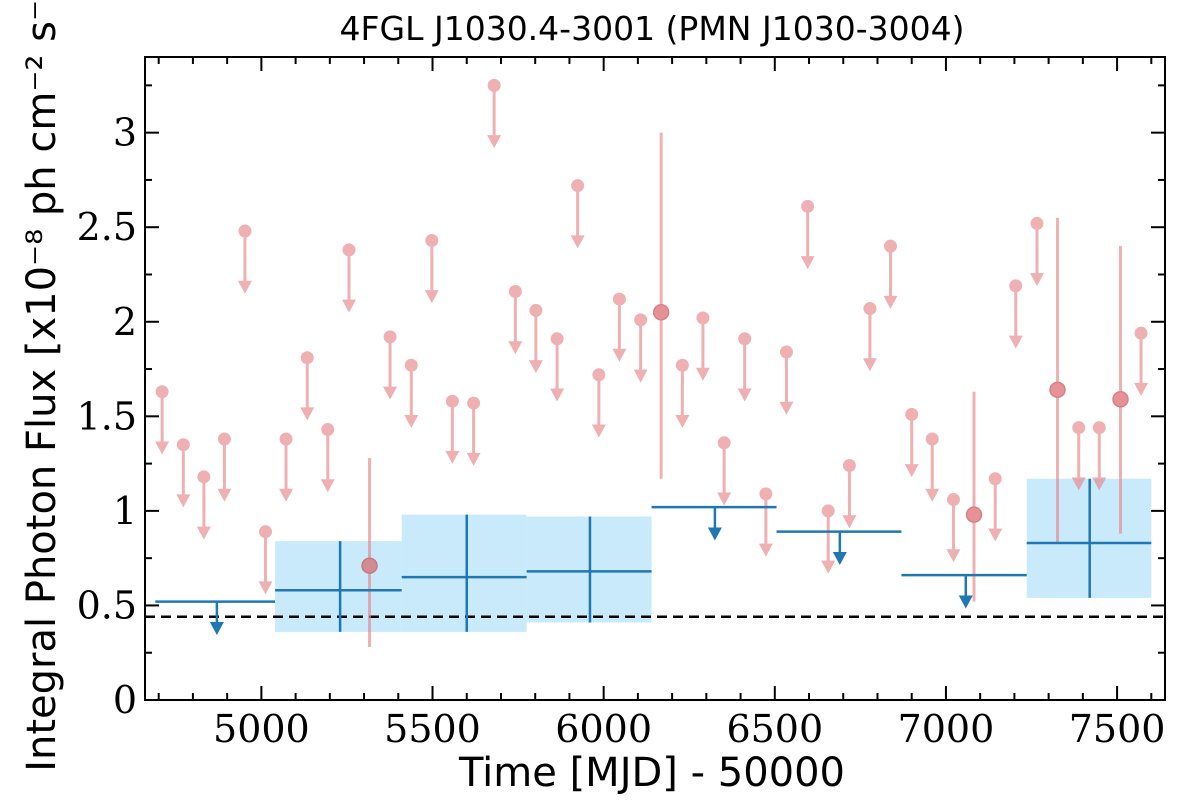 This screenshot has height=800, width=1200. I want to click on y-axis-label: Integral Photon Flux [x10⁻⁸ ph cm⁻² s⁻¹], so click(42, 386).